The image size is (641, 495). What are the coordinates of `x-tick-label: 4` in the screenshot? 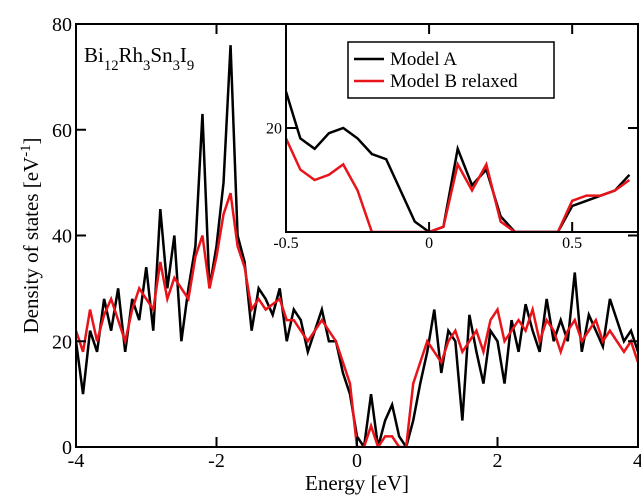 It's located at (637, 461).